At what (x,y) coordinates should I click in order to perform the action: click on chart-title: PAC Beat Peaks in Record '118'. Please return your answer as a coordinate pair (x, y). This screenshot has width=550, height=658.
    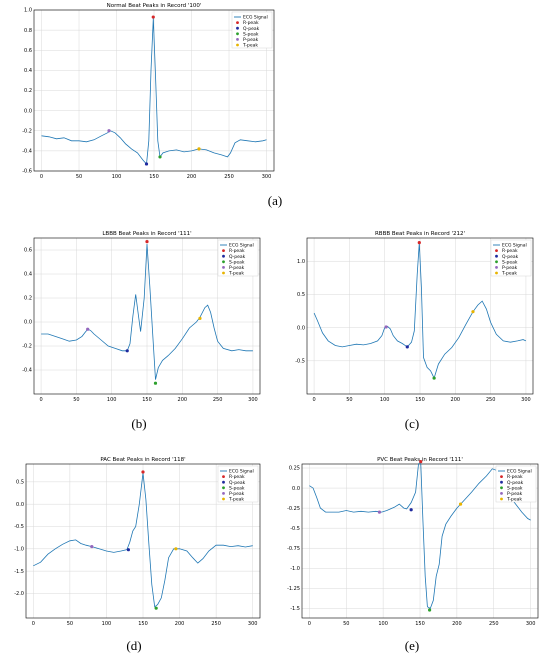
    Looking at the image, I should click on (142, 460).